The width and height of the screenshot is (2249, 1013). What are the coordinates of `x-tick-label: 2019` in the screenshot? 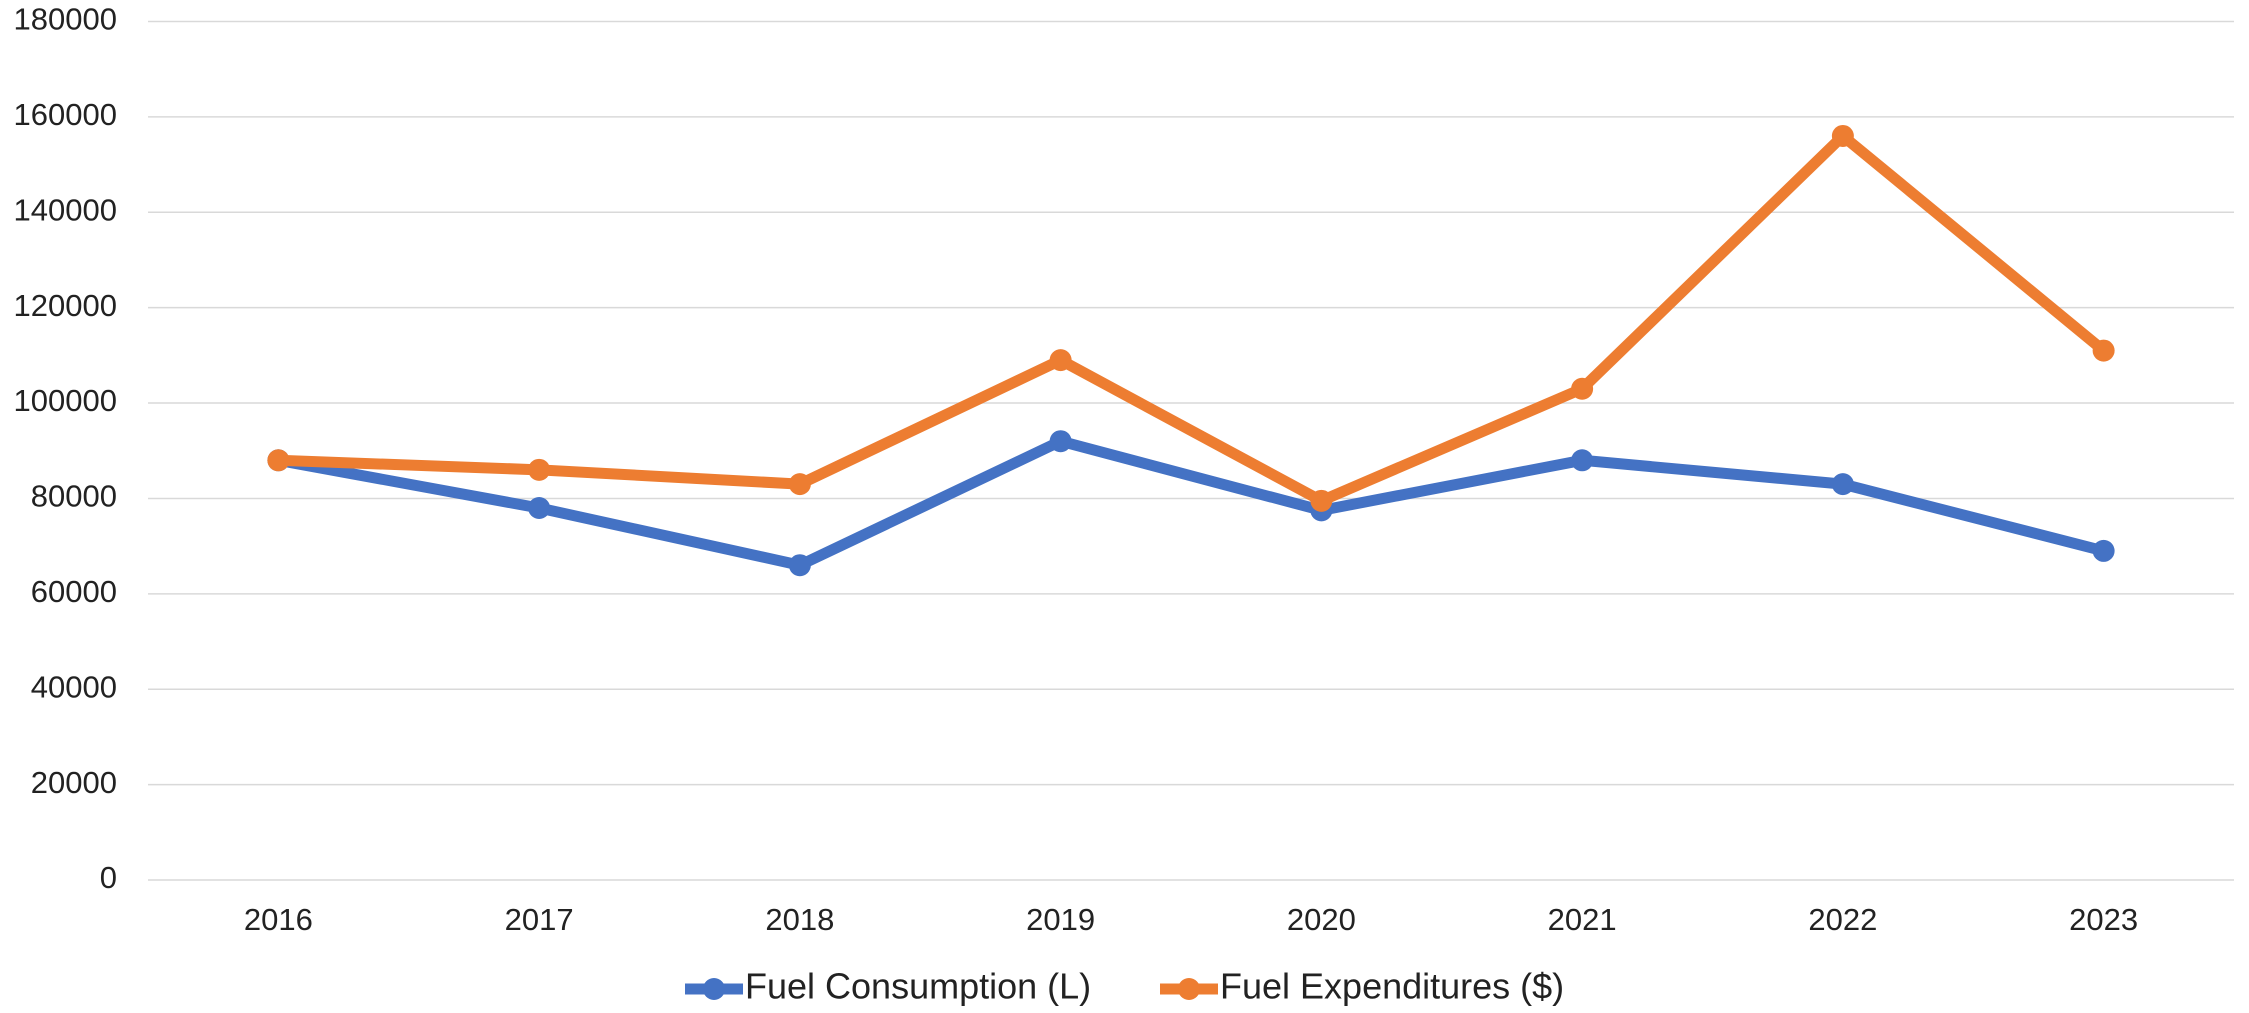 It's located at (1060, 919).